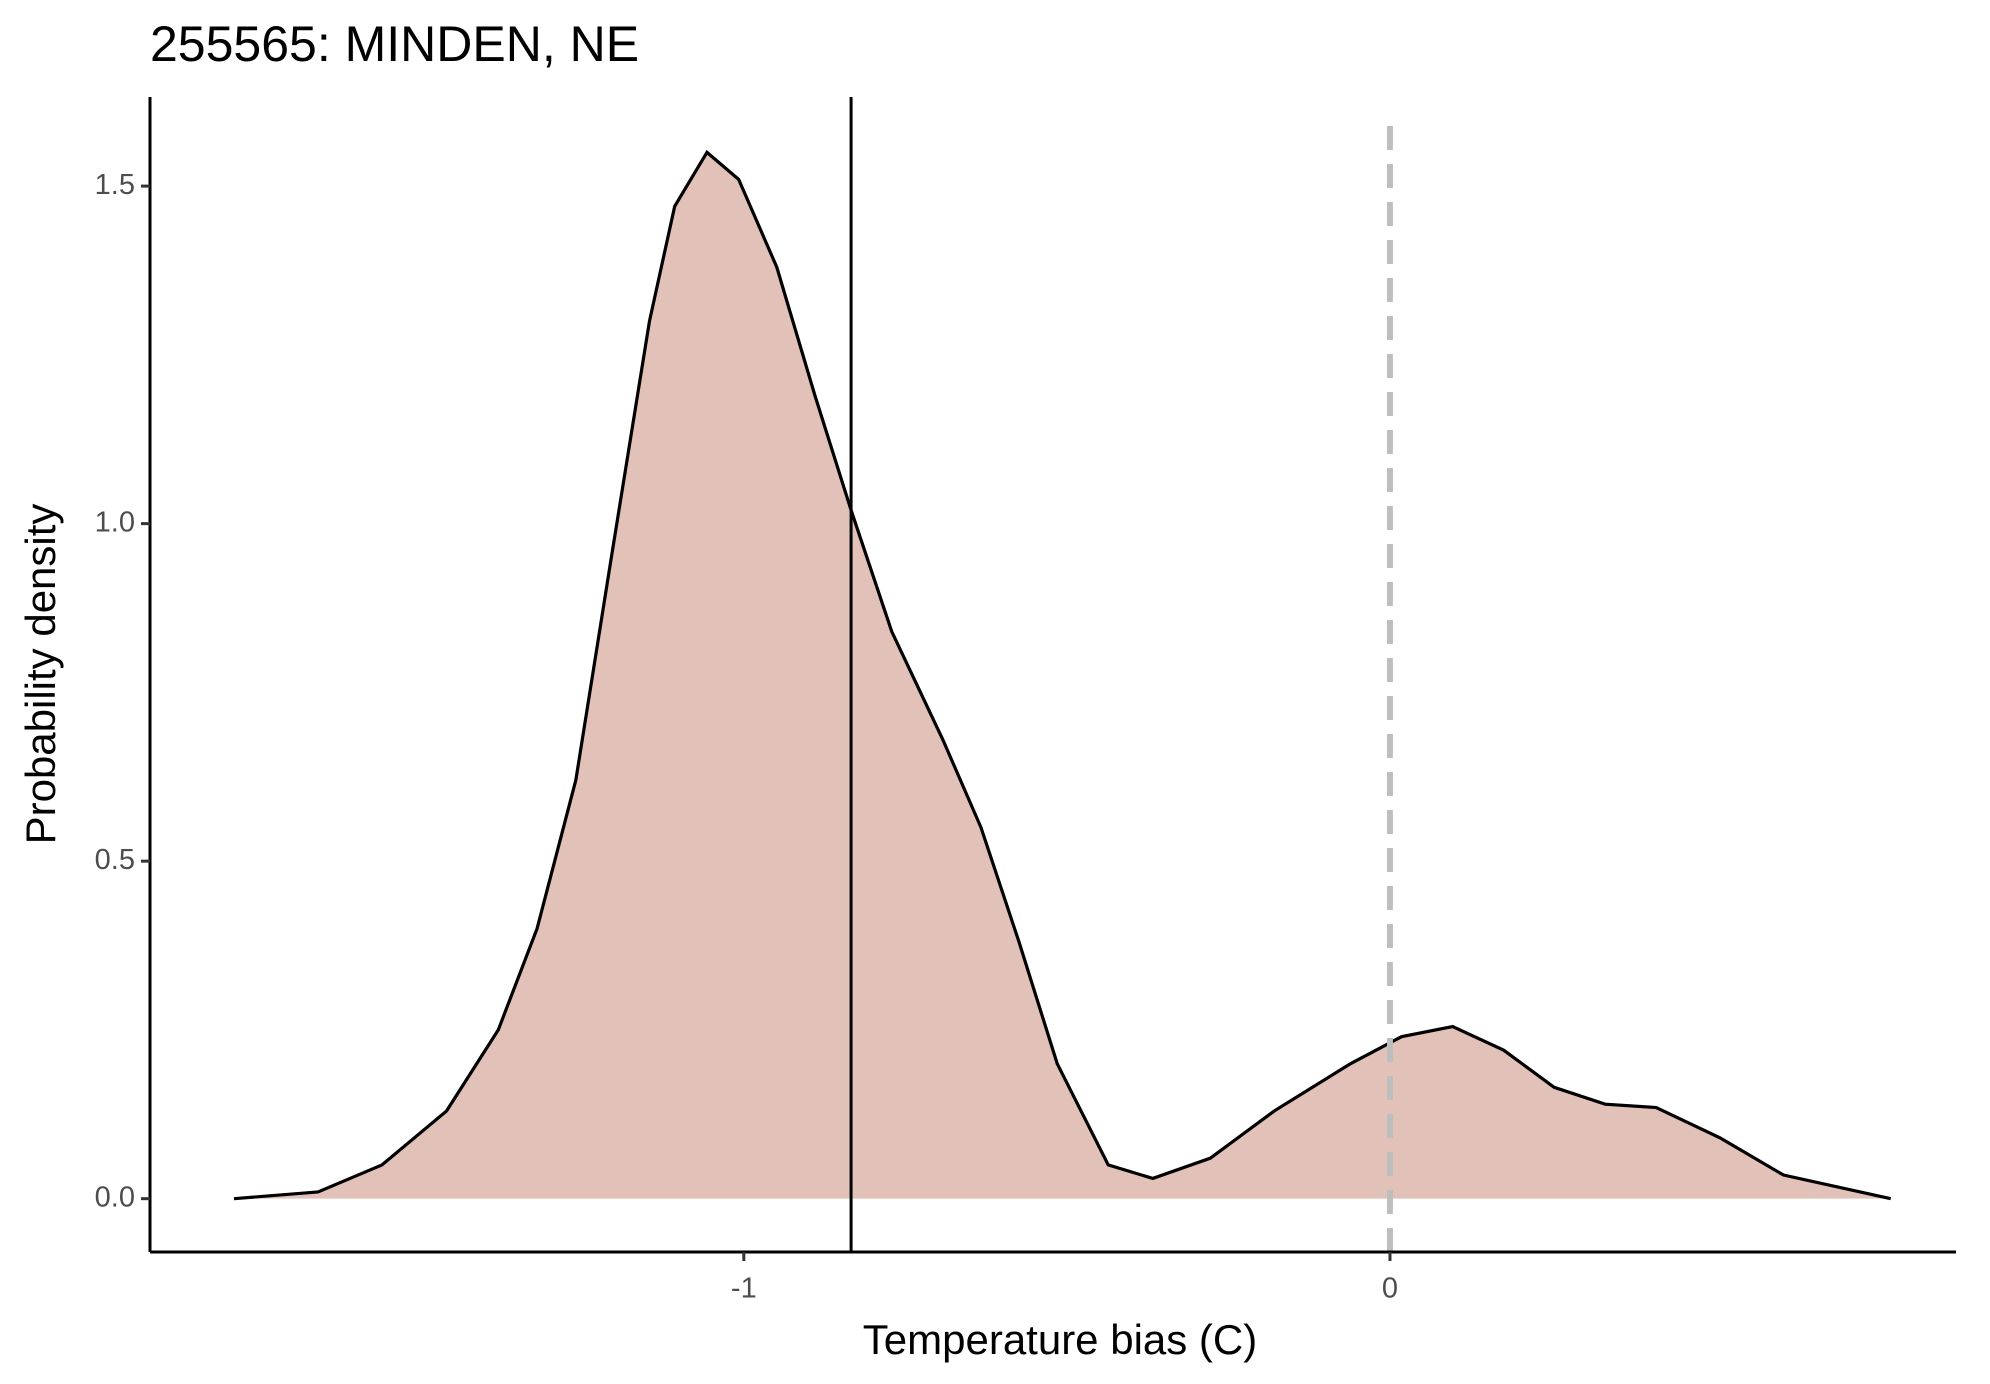  Describe the element at coordinates (115, 185) in the screenshot. I see `y-tick-label: 1.5` at that location.